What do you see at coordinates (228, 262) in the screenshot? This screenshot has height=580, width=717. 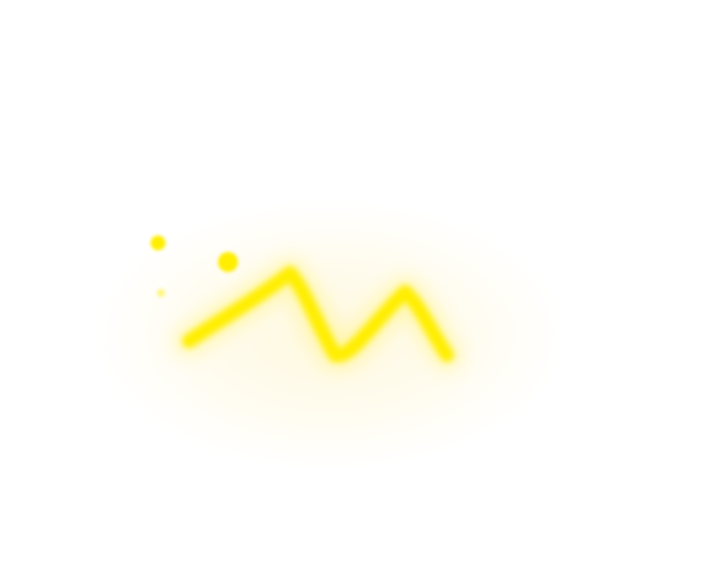 I see `spark-dot-large` at bounding box center [228, 262].